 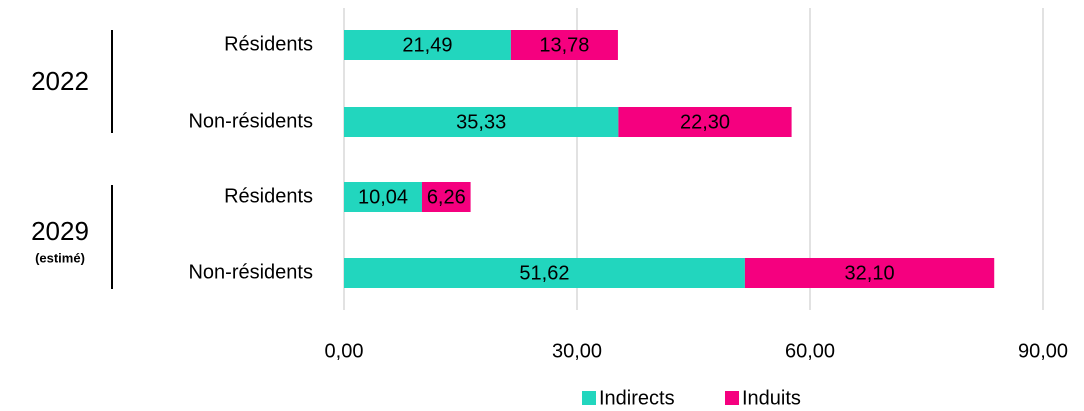 I want to click on group-label: 2022, so click(x=60, y=81).